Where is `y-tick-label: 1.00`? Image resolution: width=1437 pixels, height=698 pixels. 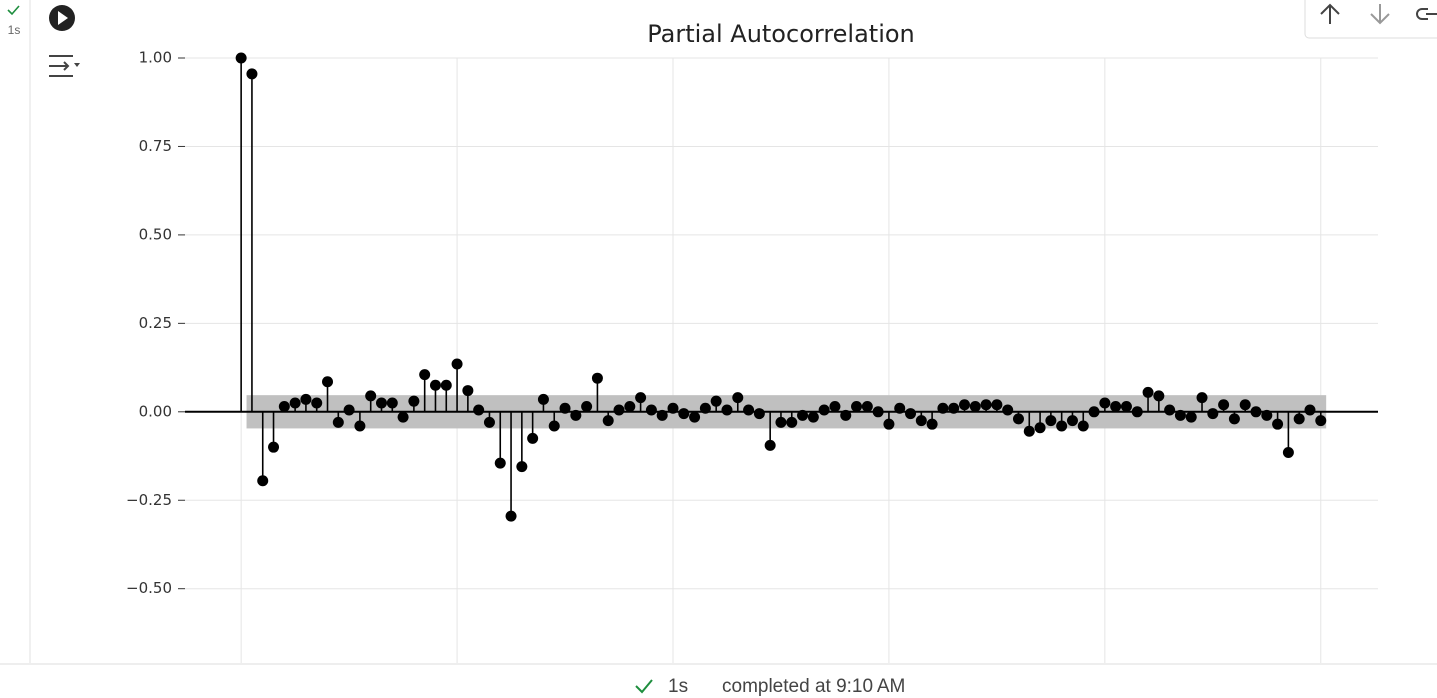 y-tick-label: 1.00 is located at coordinates (155, 58).